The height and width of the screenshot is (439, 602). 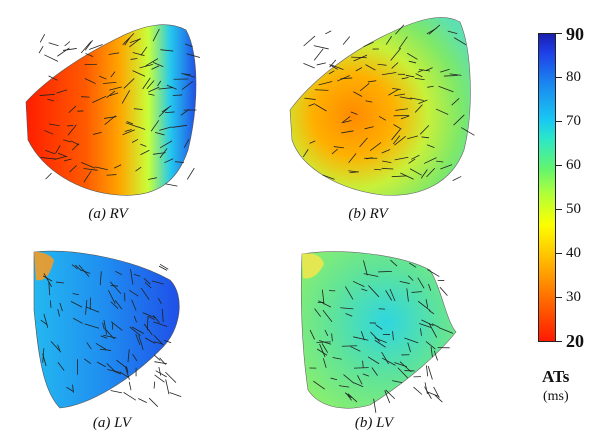 I want to click on lv-surface-b, so click(x=378, y=330).